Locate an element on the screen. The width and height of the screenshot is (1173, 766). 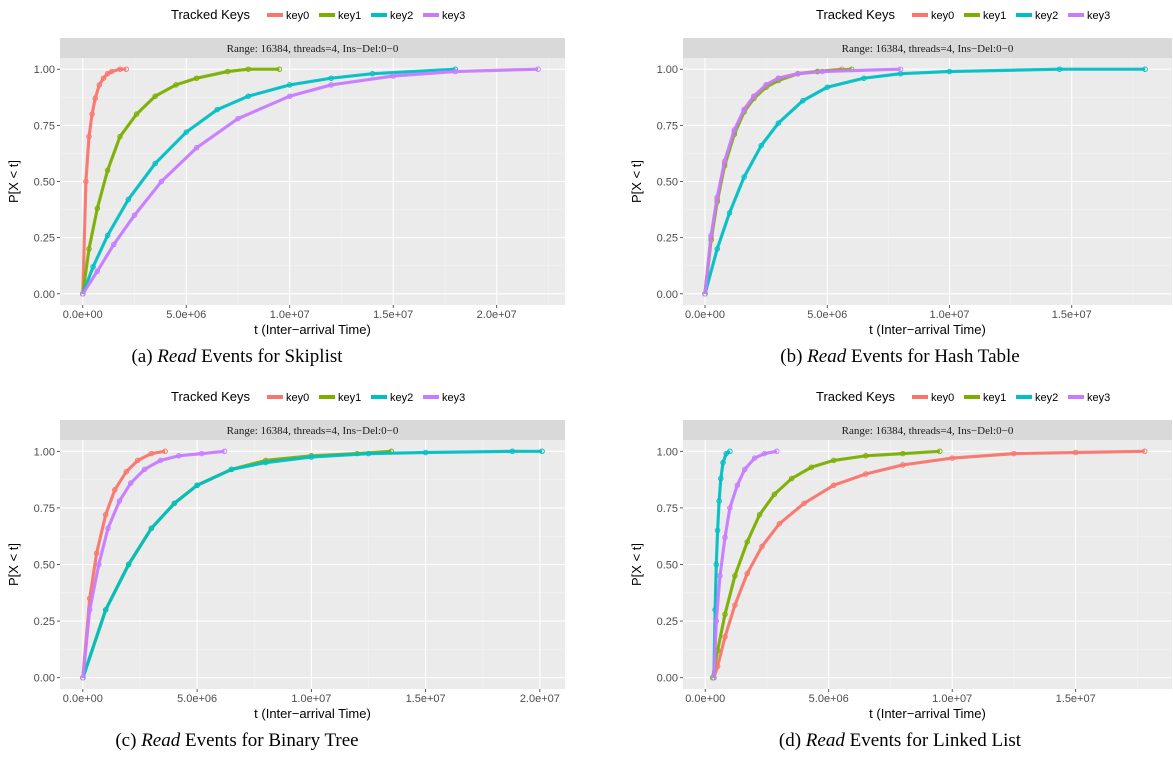
caption-prefix: (b) is located at coordinates (793, 356).